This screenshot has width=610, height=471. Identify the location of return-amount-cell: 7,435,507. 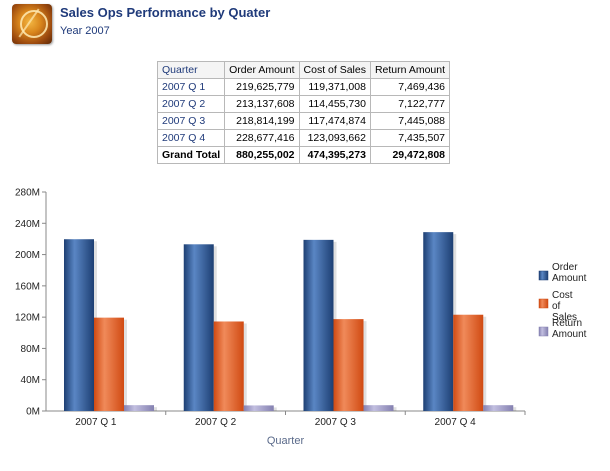
(410, 138).